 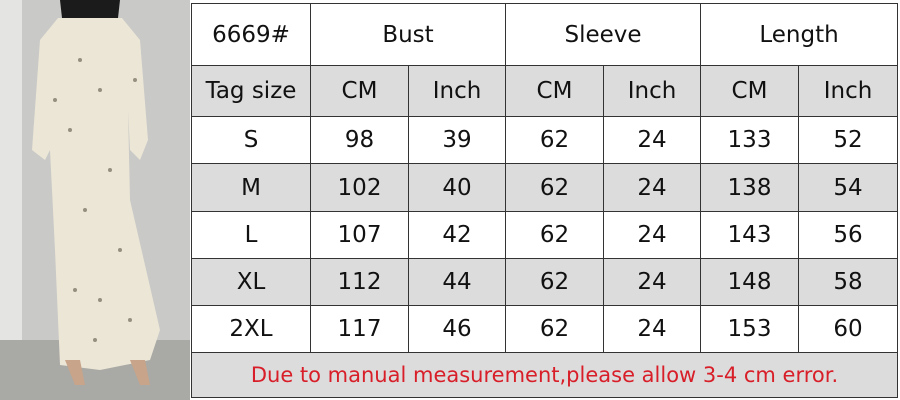 What do you see at coordinates (359, 235) in the screenshot?
I see `measurement-cell: 107` at bounding box center [359, 235].